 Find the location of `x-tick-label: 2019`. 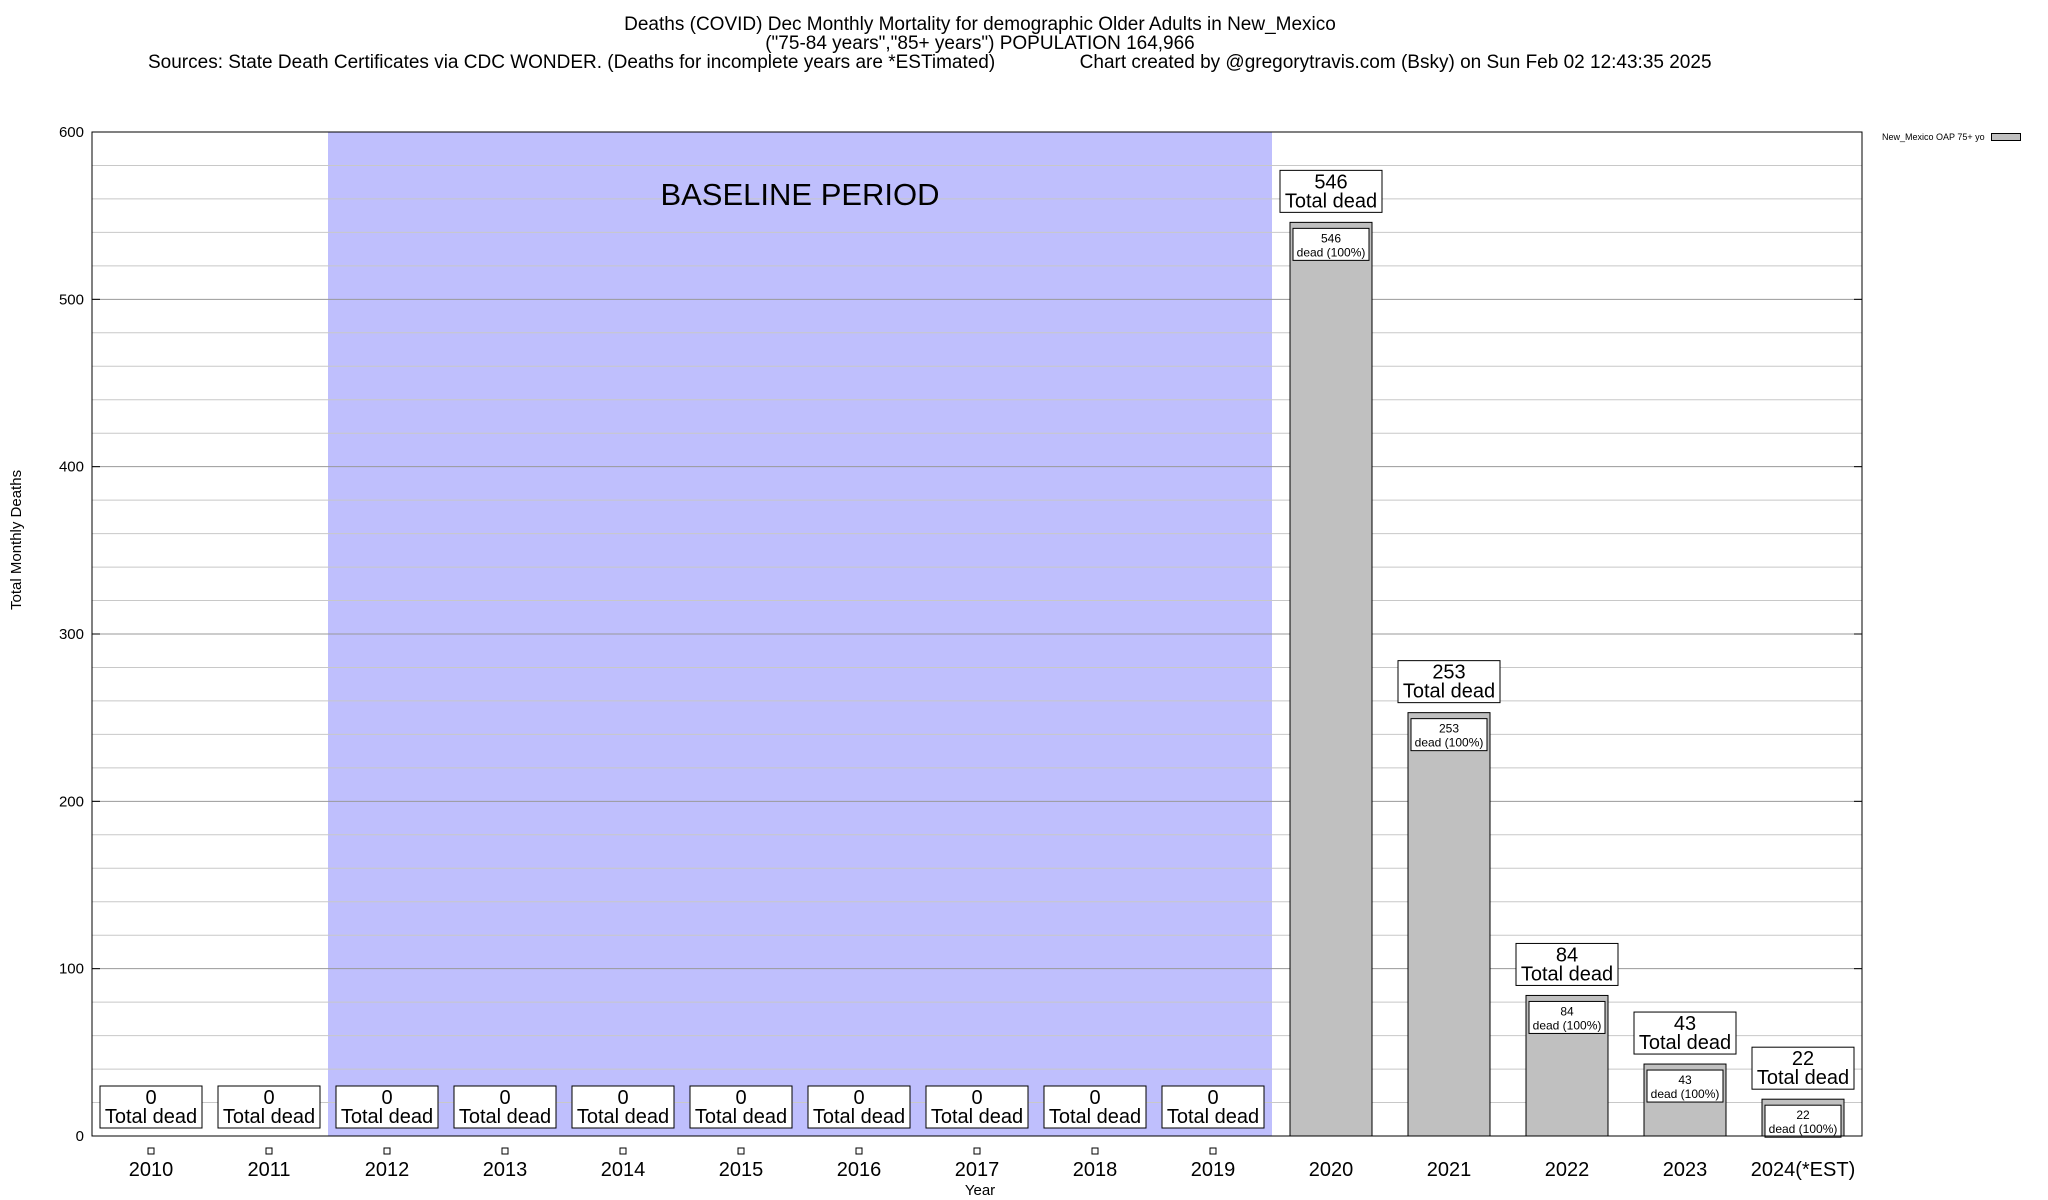

x-tick-label: 2019 is located at coordinates (1213, 1170).